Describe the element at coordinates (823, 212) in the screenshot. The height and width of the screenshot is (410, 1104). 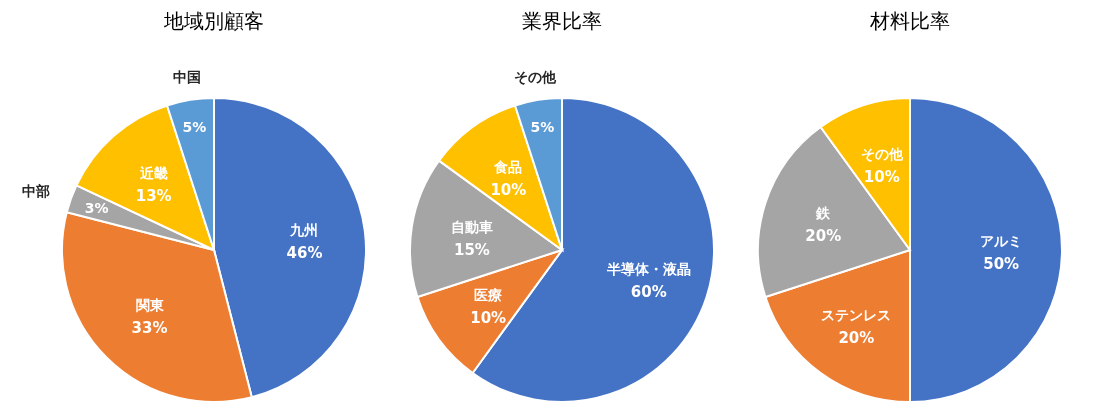
I see `slice-label: 鉄` at that location.